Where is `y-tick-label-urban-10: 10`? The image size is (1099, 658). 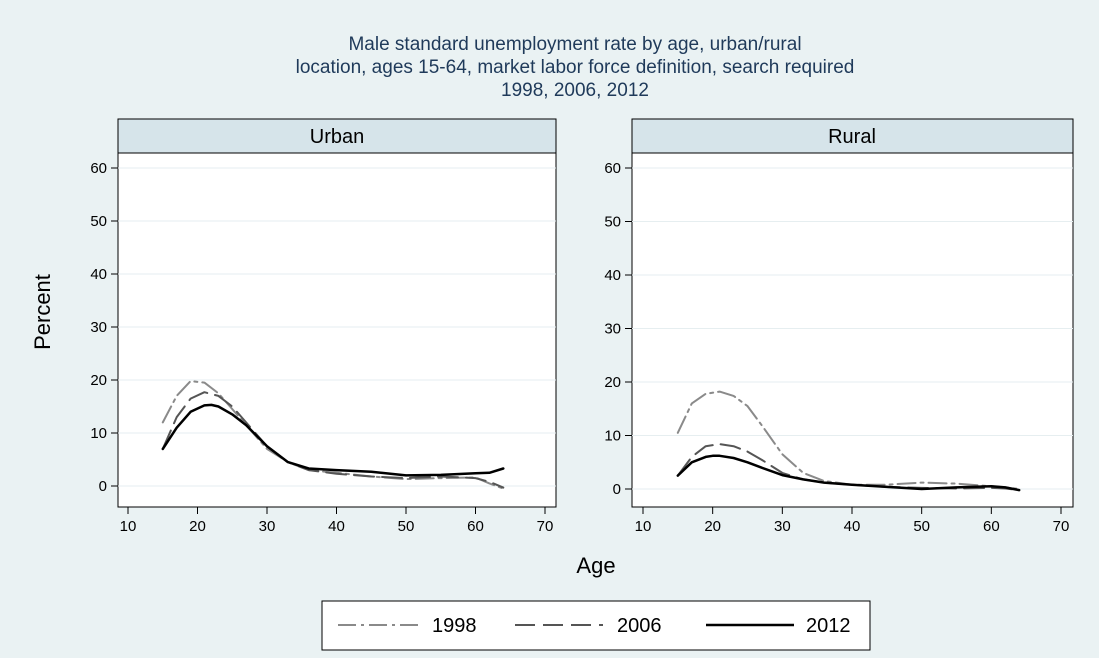 y-tick-label-urban-10: 10 is located at coordinates (98, 433).